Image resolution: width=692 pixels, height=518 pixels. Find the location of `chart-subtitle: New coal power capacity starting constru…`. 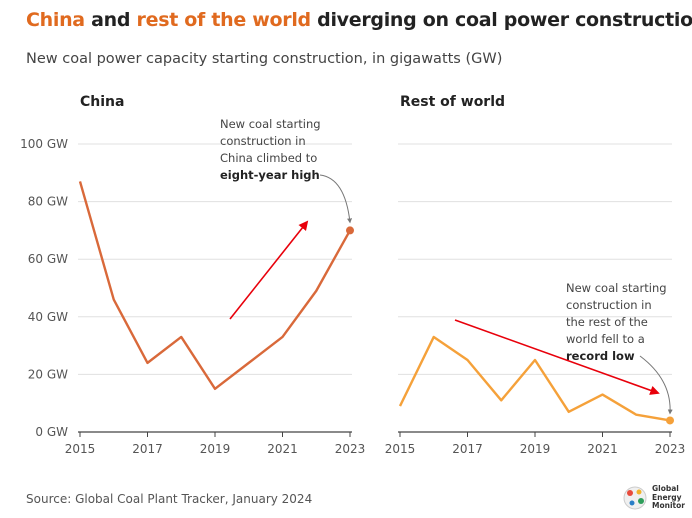

chart-subtitle: New coal power capacity starting constru… is located at coordinates (264, 59).